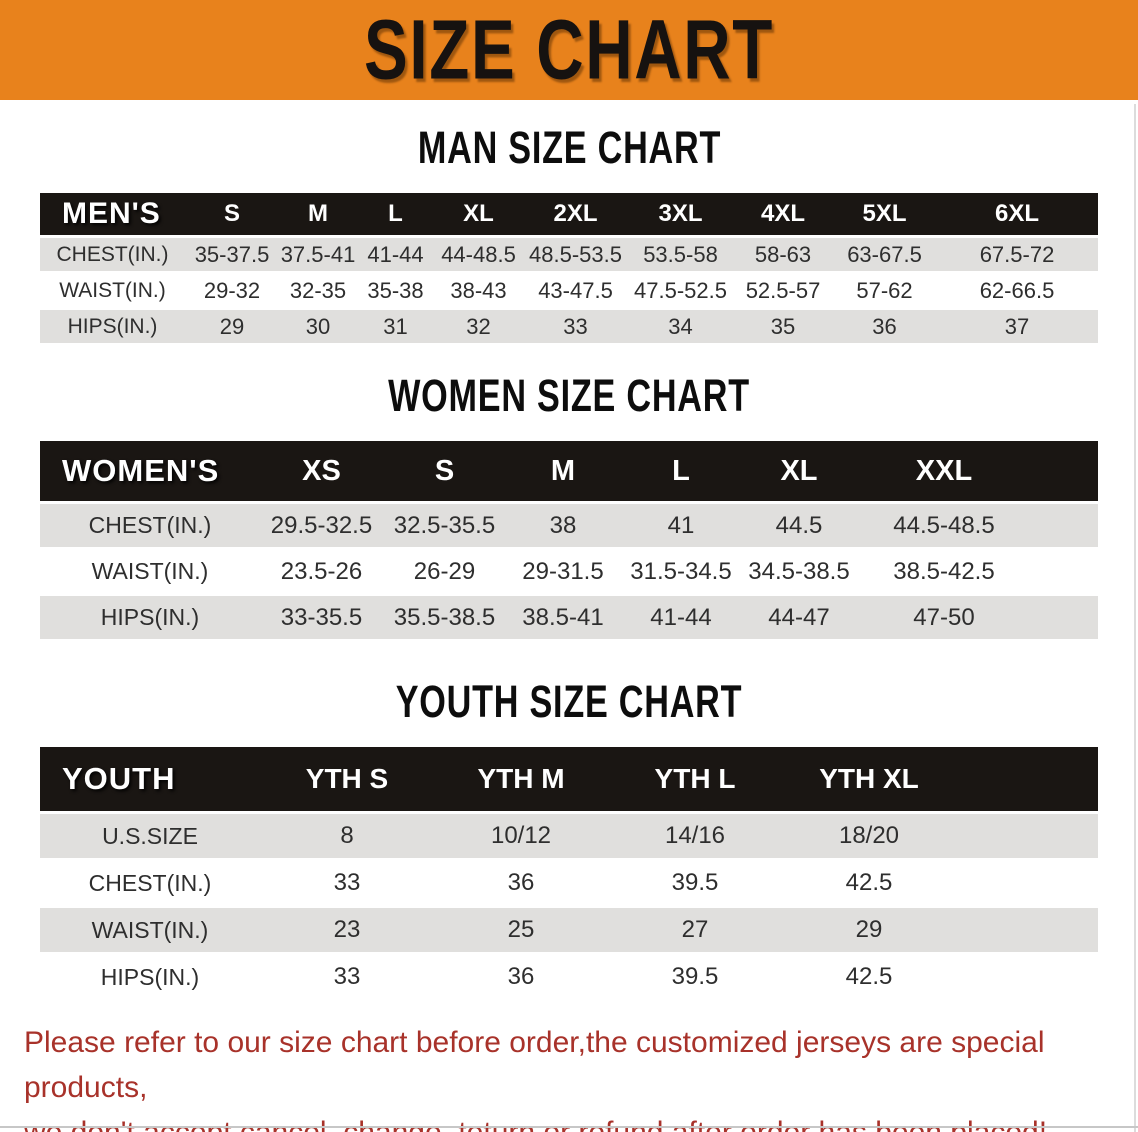 The height and width of the screenshot is (1132, 1138). I want to click on youth-table-row: U.S.SIZE 8 10/12 14/16 18/20, so click(569, 836).